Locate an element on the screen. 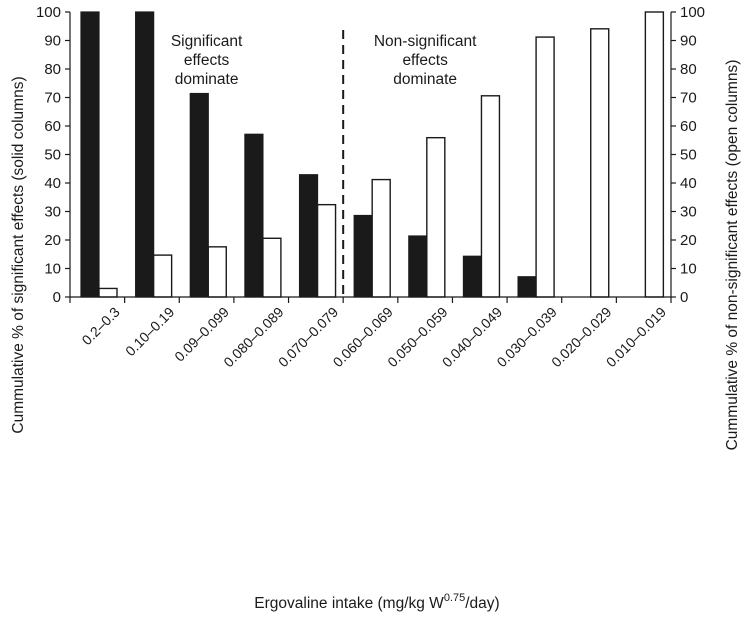  left-tick-label: 60 is located at coordinates (52, 126).